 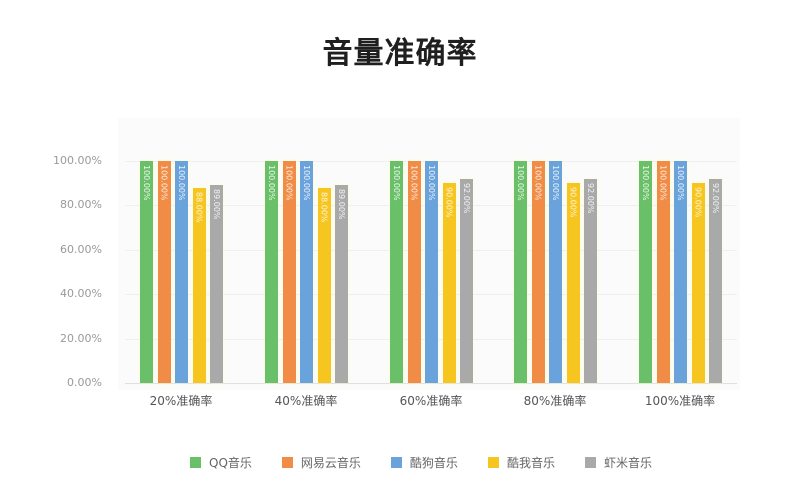 What do you see at coordinates (431, 383) in the screenshot?
I see `x-axis-line` at bounding box center [431, 383].